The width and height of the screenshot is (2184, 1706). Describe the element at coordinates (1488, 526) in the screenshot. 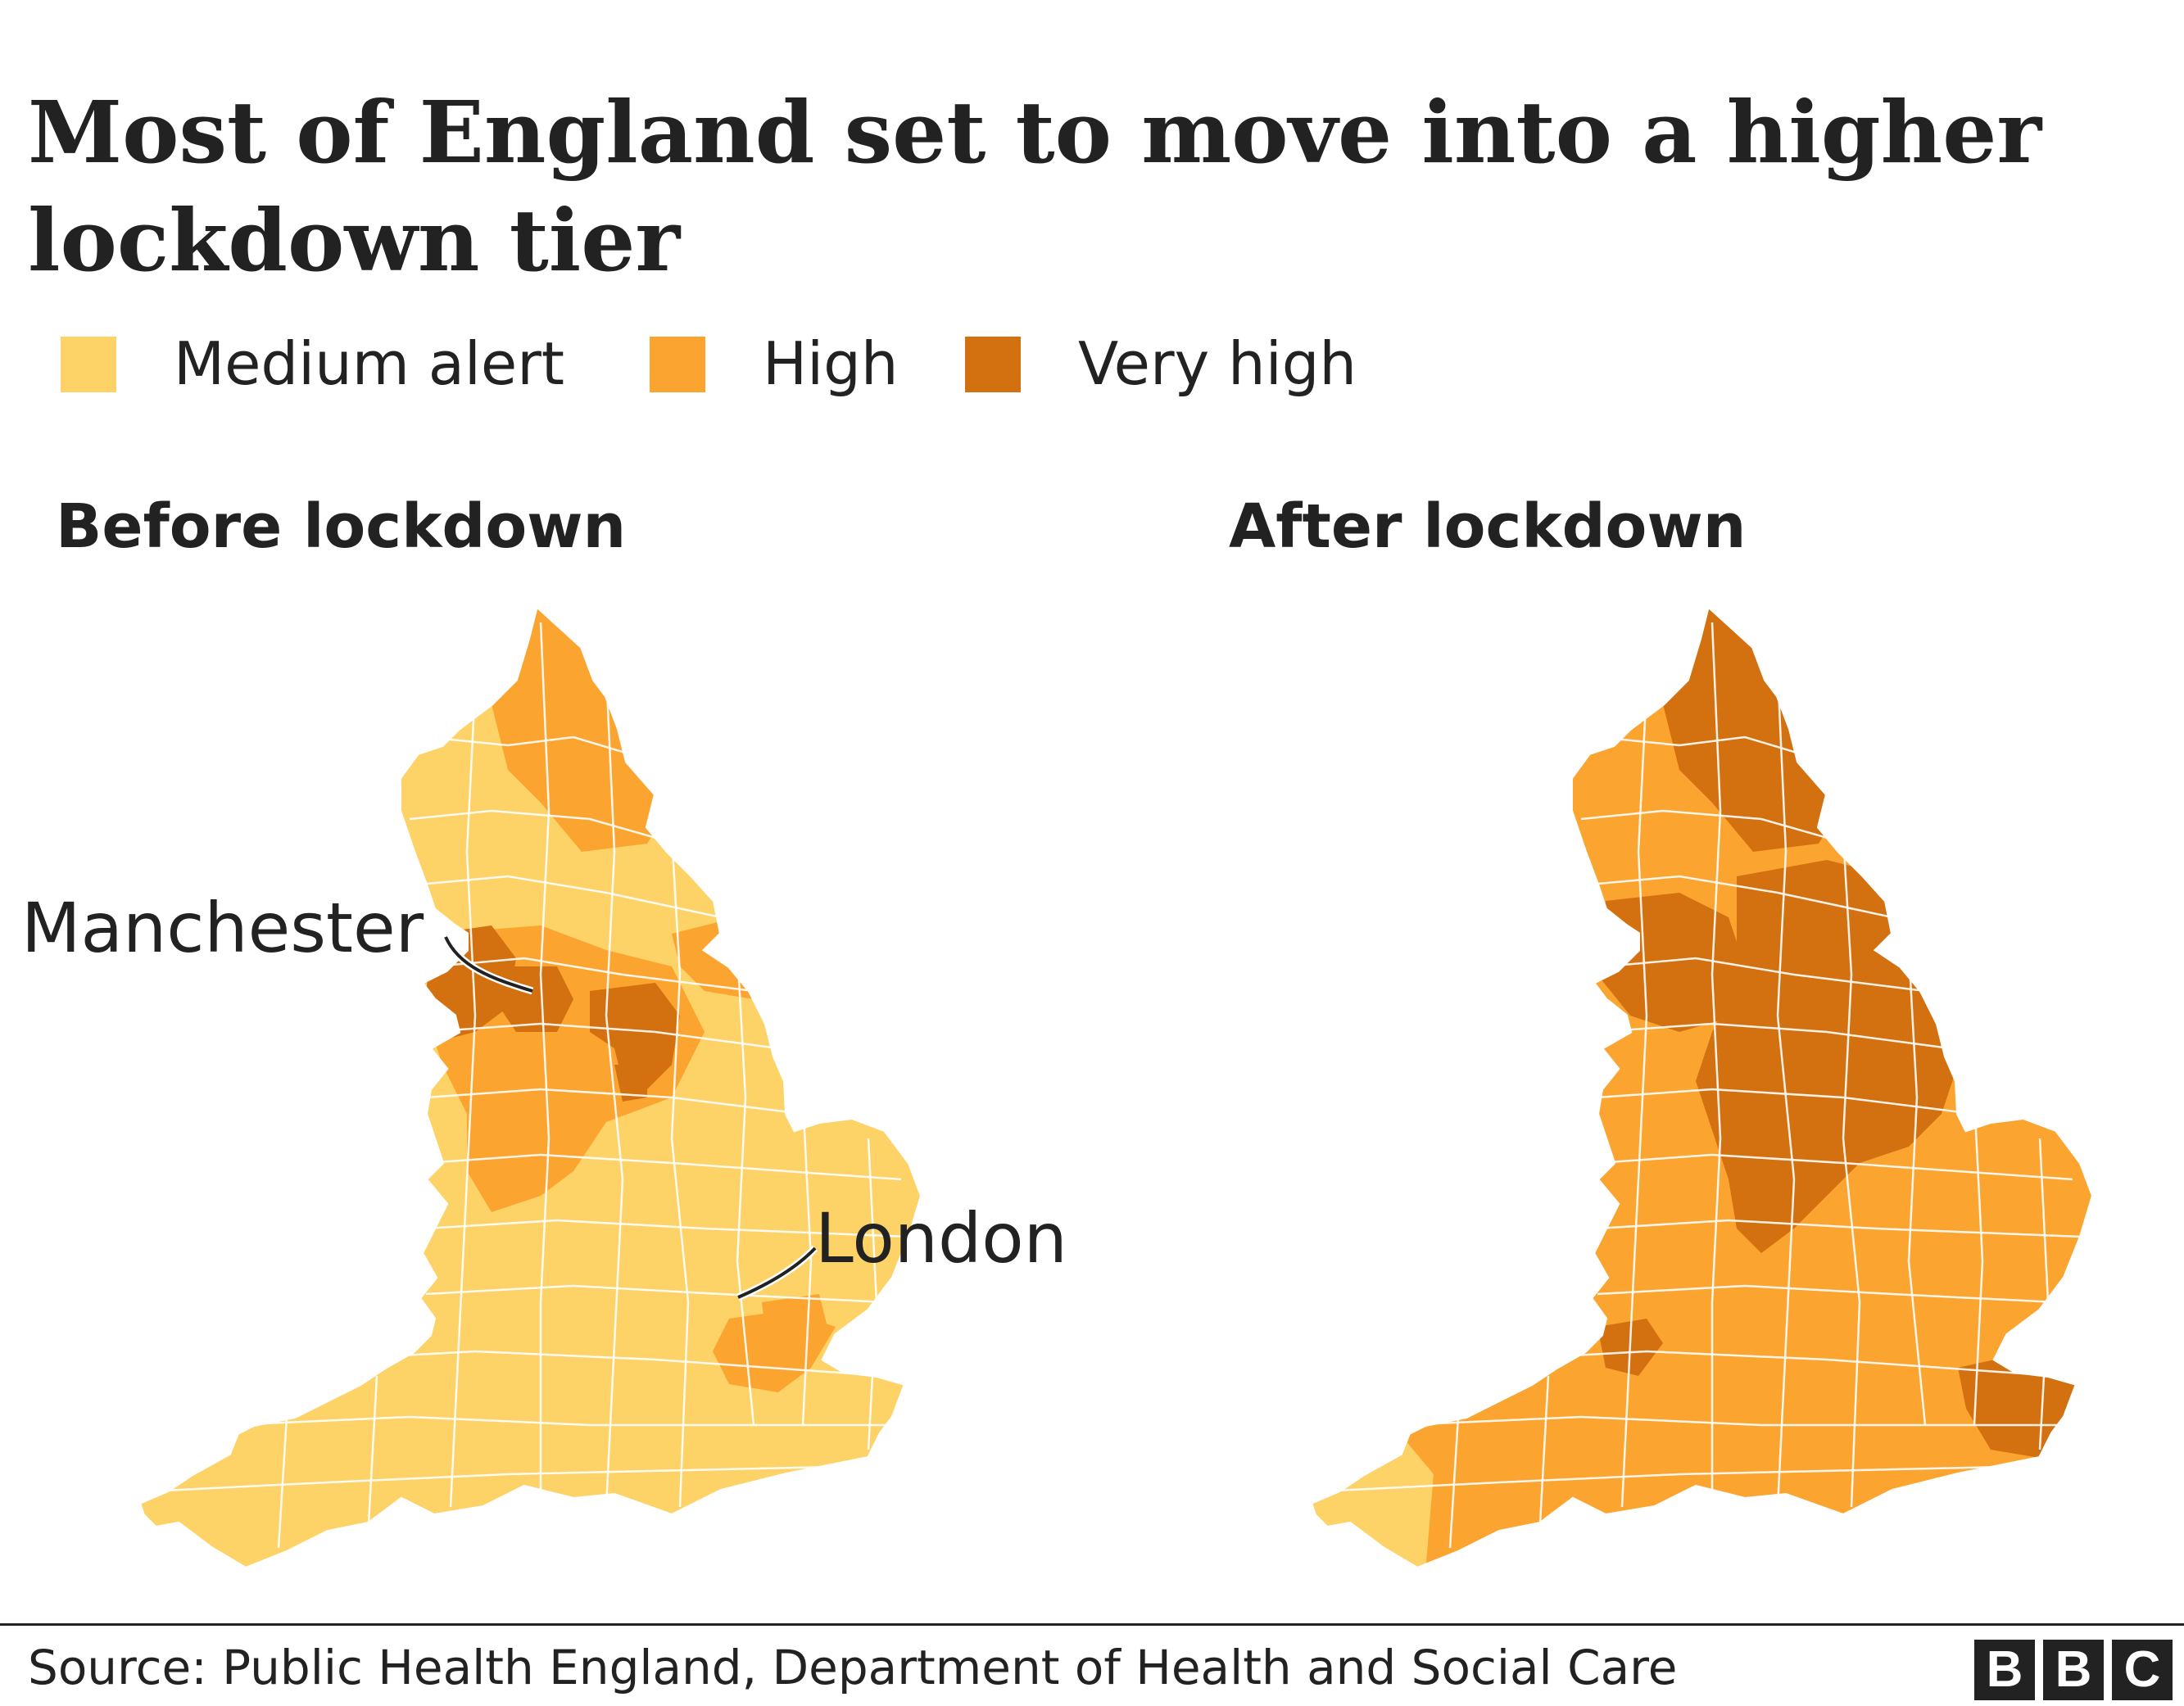

I see `map-title-after: After lockdown` at that location.